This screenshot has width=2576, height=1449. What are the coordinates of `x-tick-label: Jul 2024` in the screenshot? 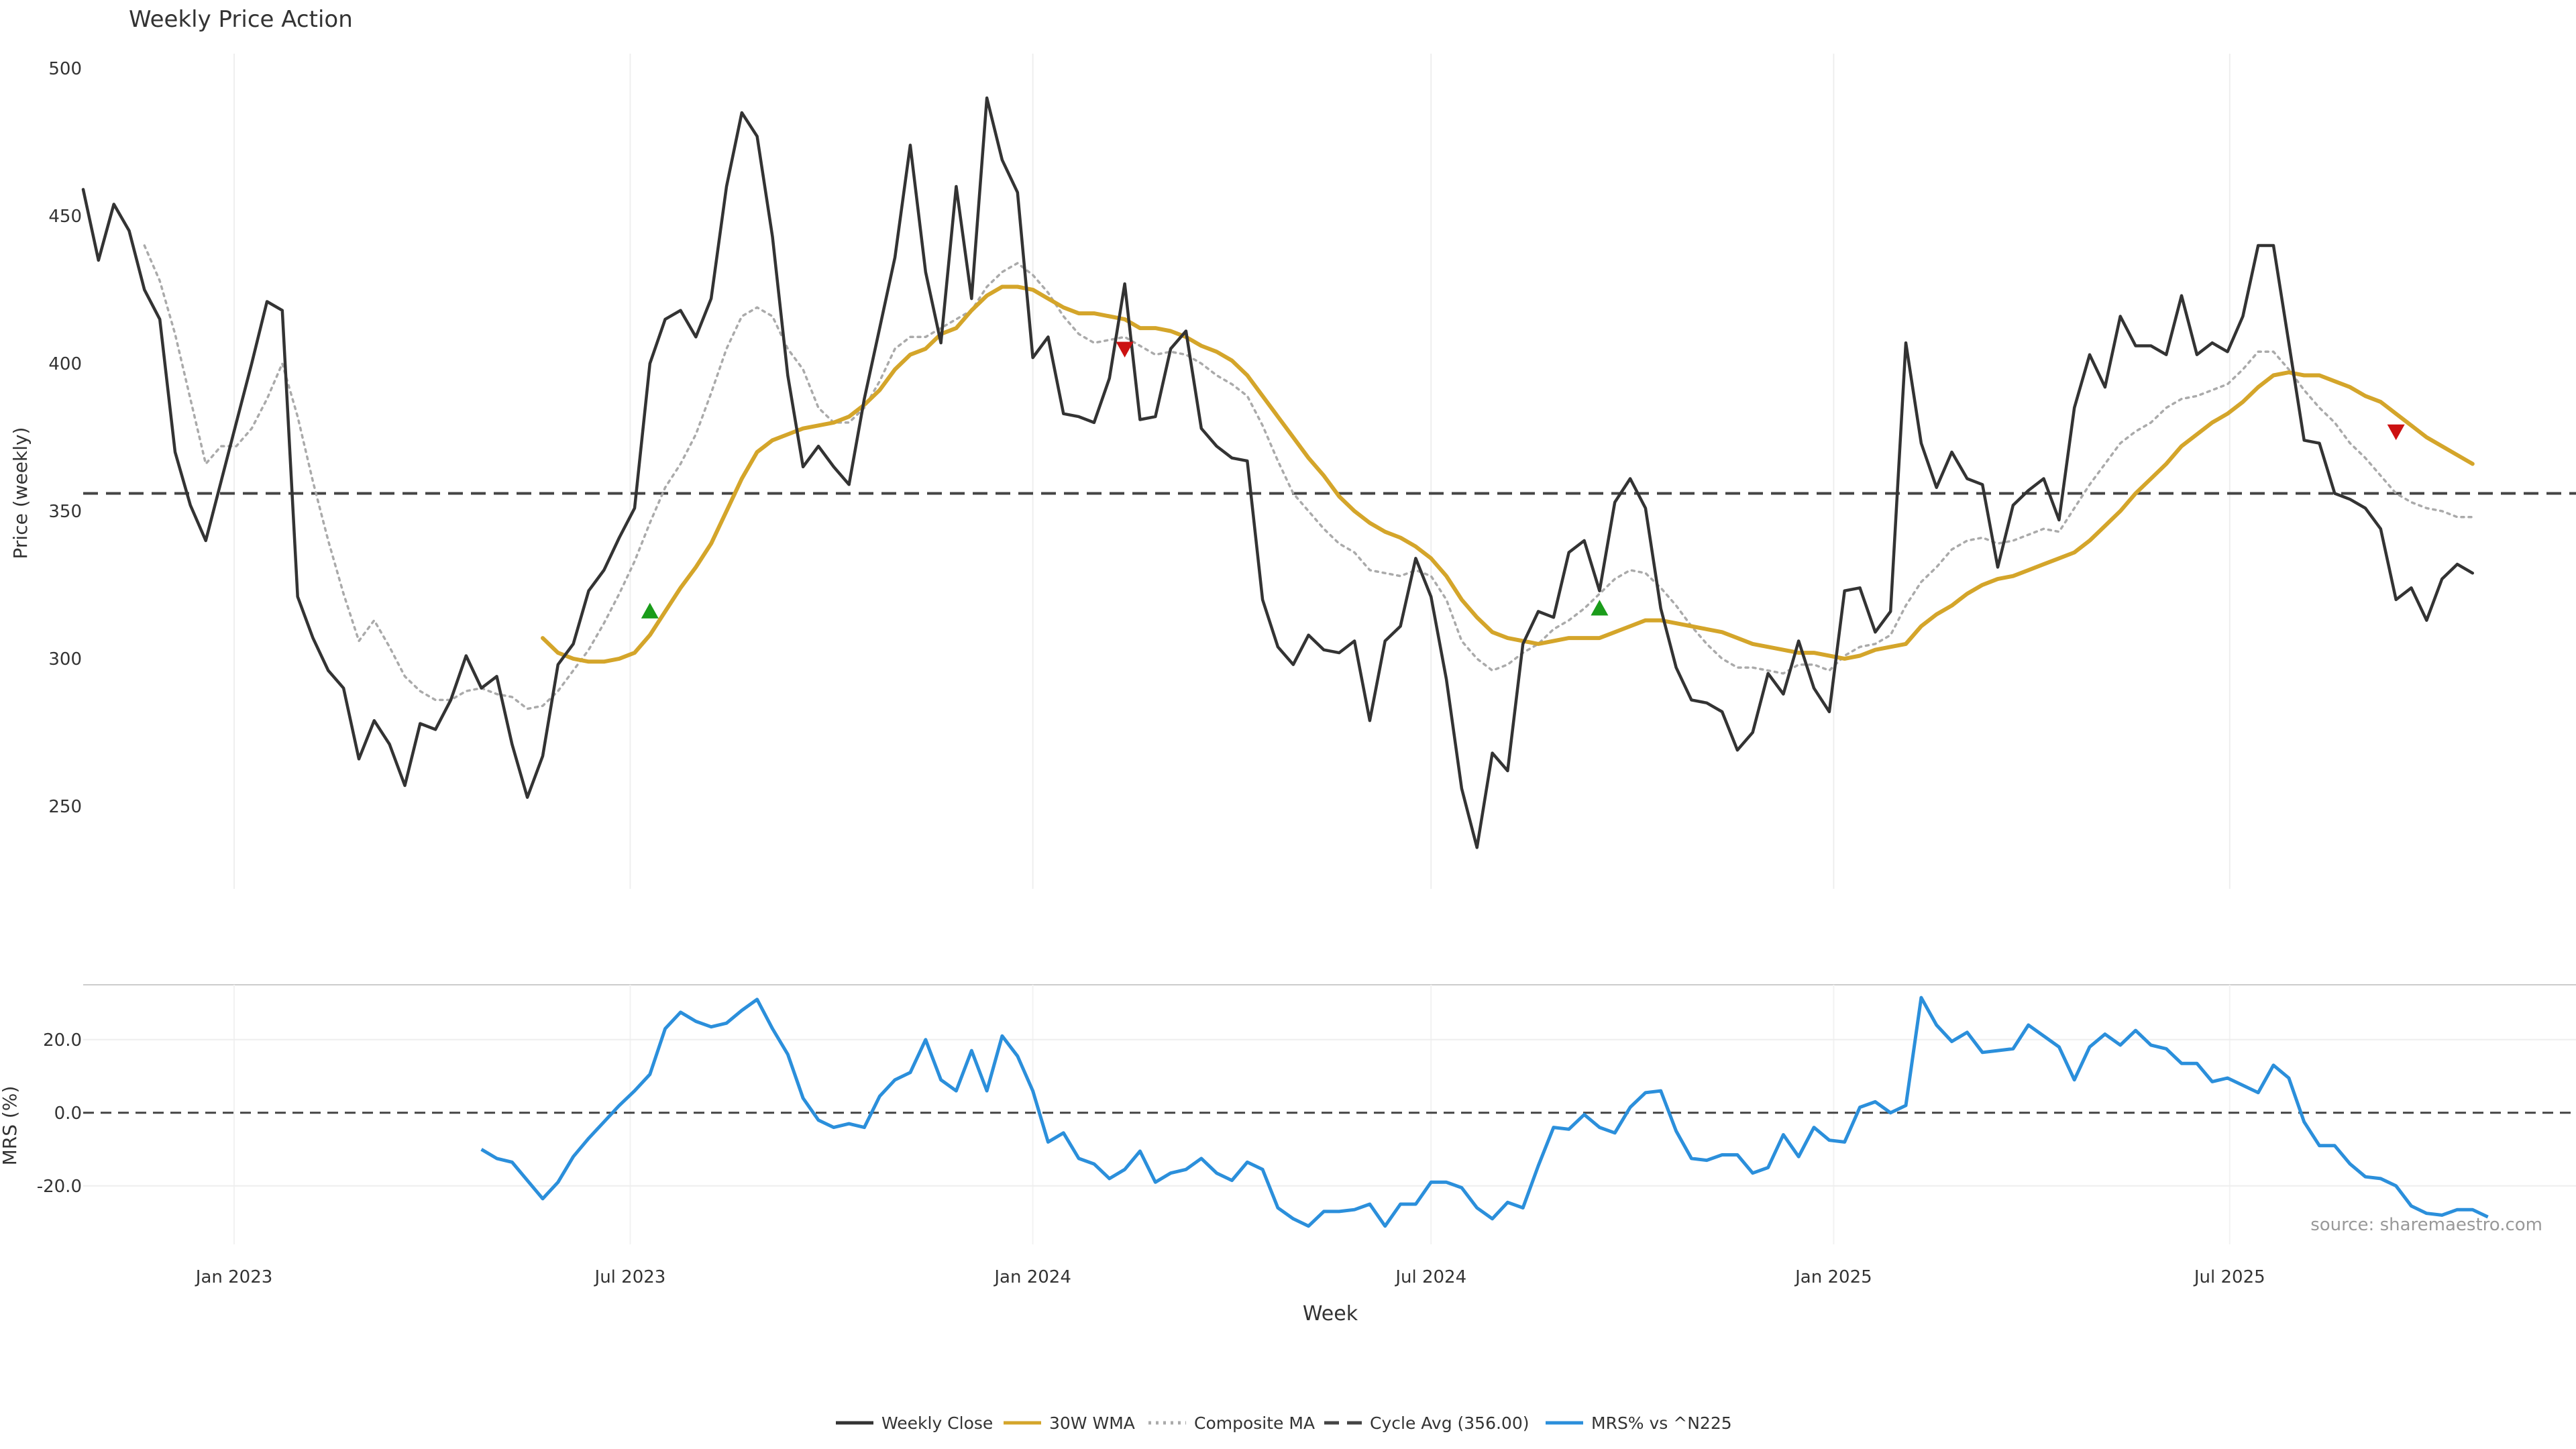 It's located at (1430, 1277).